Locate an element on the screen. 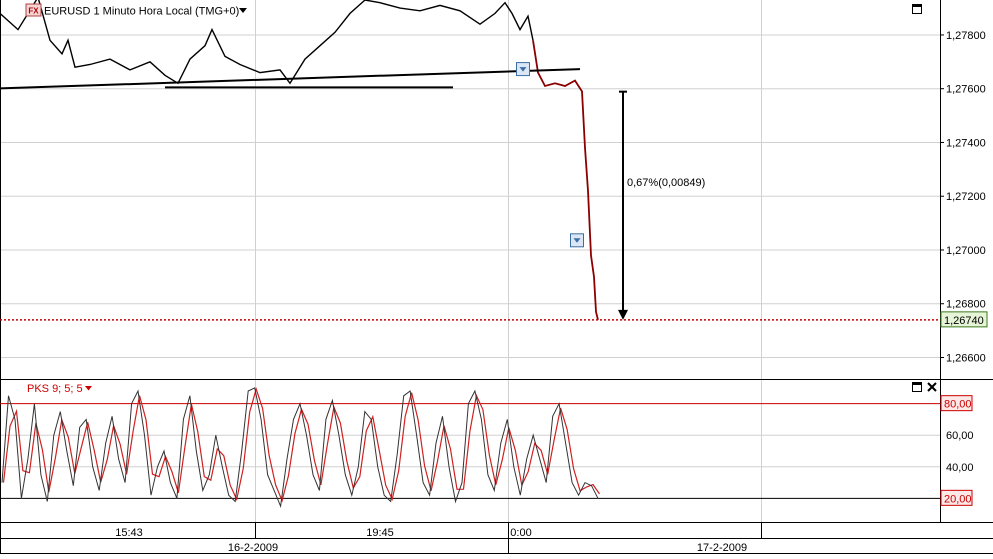 The width and height of the screenshot is (993, 559). oscillator-tick-label: 60,00 is located at coordinates (960, 436).